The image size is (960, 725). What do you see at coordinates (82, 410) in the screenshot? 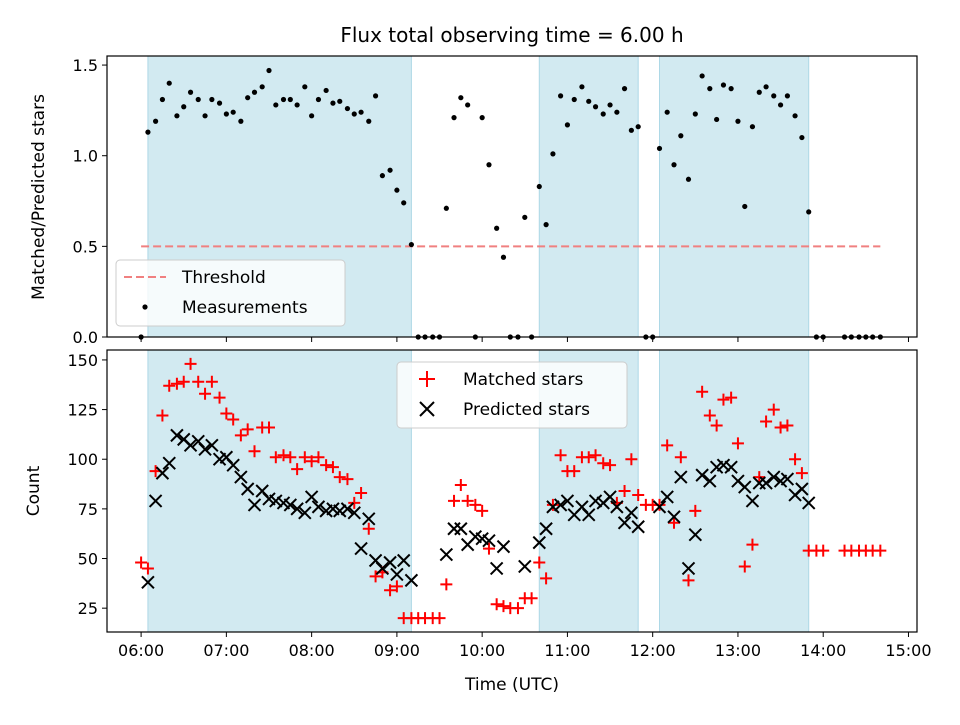
I see `y-tick-label: 125` at bounding box center [82, 410].